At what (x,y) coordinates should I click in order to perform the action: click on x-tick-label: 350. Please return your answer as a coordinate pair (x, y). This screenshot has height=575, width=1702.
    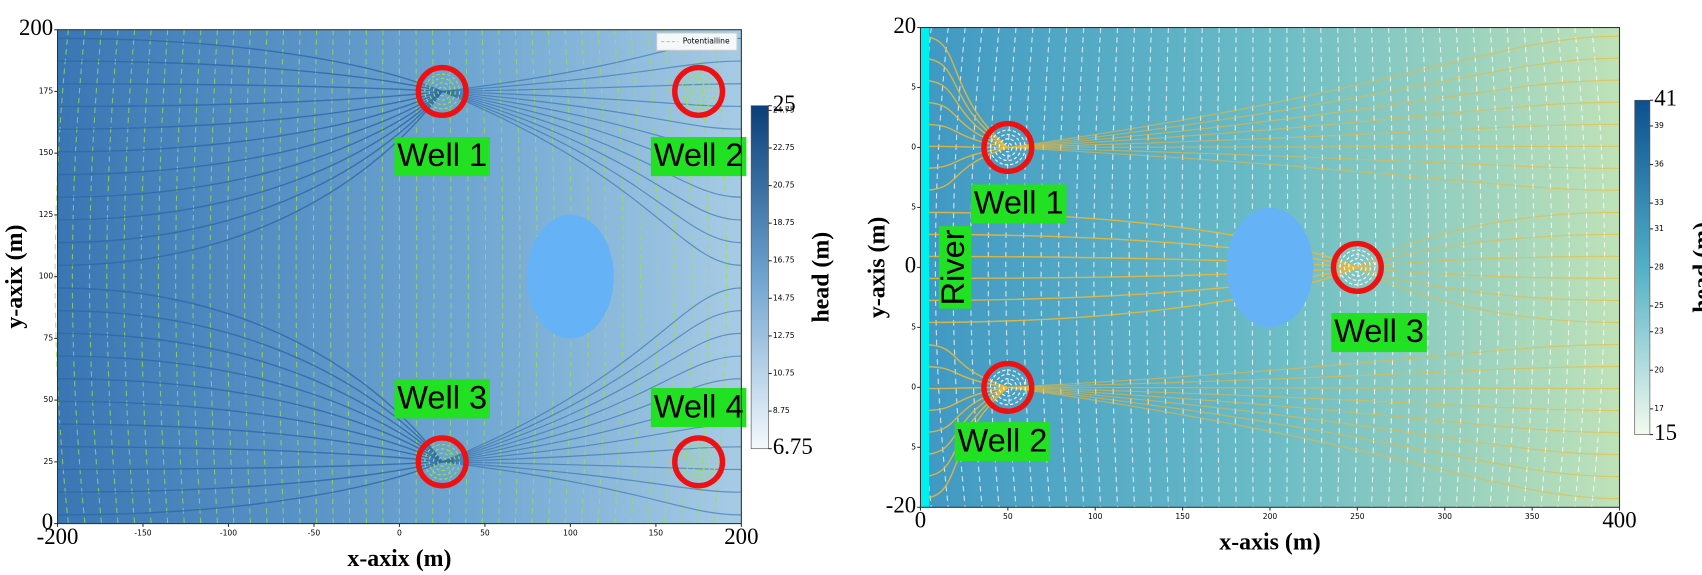
    Looking at the image, I should click on (1532, 516).